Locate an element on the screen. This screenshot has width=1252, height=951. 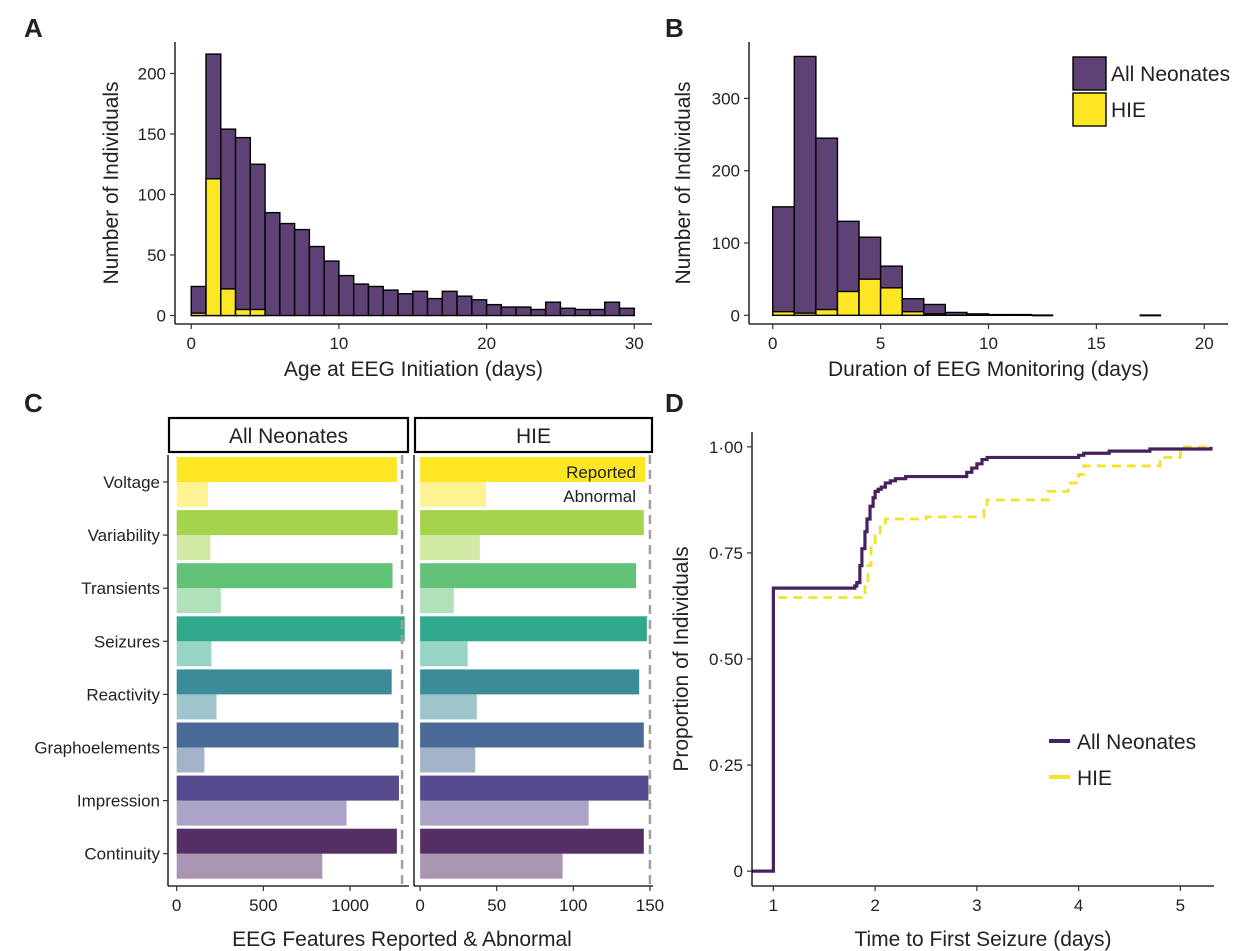
x-tick-label: 100 is located at coordinates (573, 905).